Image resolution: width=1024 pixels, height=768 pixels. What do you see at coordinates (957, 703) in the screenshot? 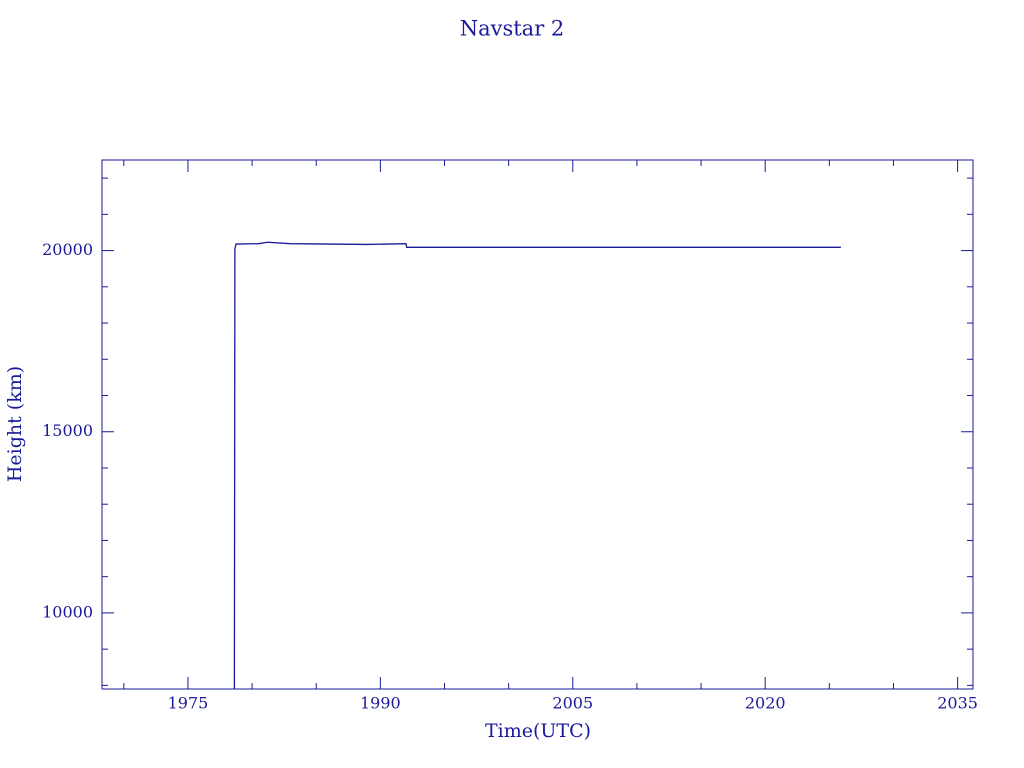
I see `x-tick-label: 2035` at bounding box center [957, 703].